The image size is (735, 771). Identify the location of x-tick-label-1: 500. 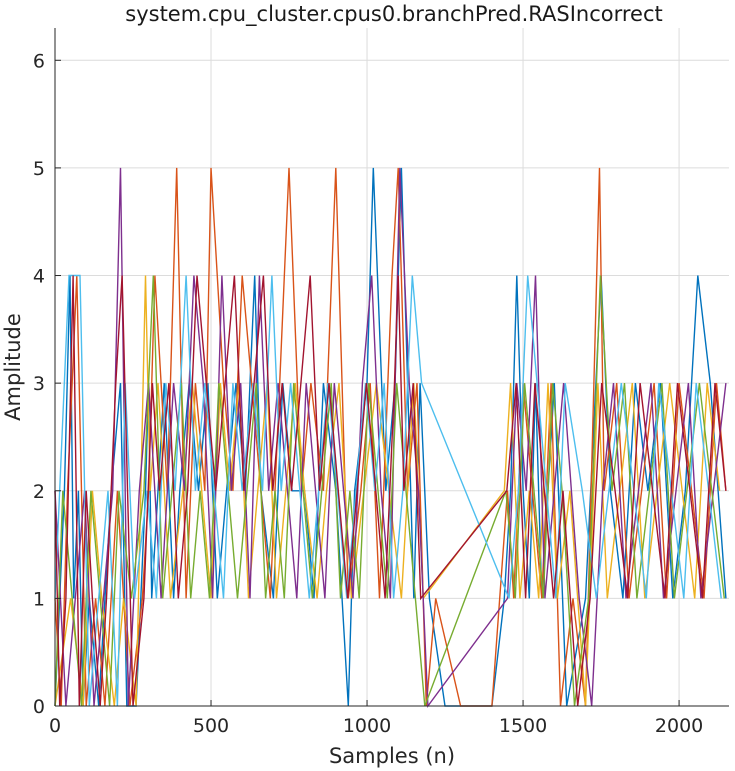
(211, 726).